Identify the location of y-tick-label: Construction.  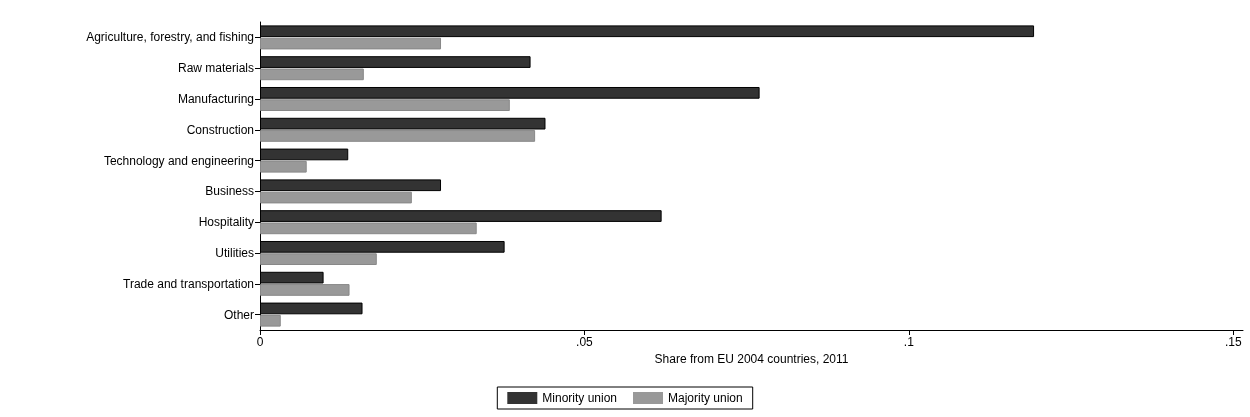
(220, 129).